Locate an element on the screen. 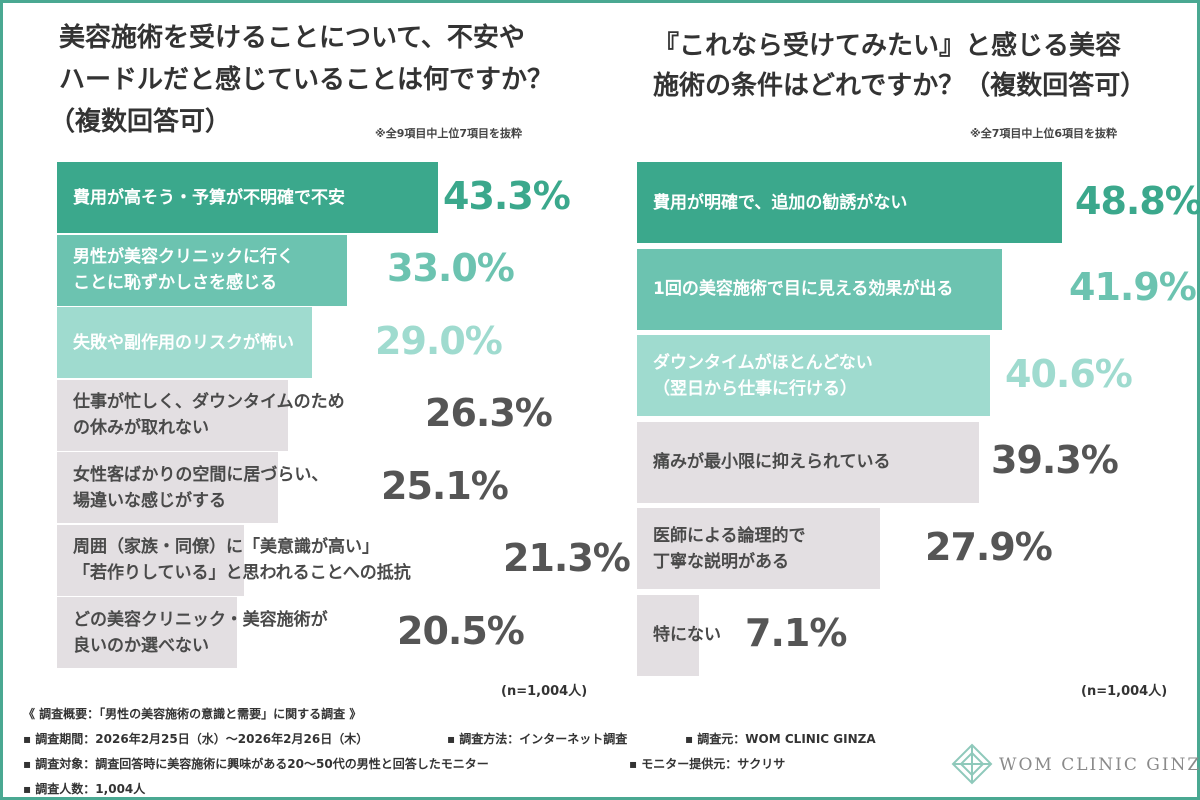 This screenshot has height=800, width=1200. right-note: ※全7項目中上位6項目を抜粋 is located at coordinates (1044, 133).